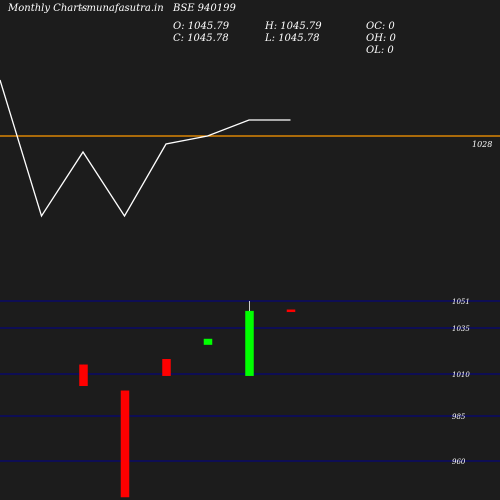 The height and width of the screenshot is (500, 500). I want to click on high-value: H: 1045.79, so click(293, 26).